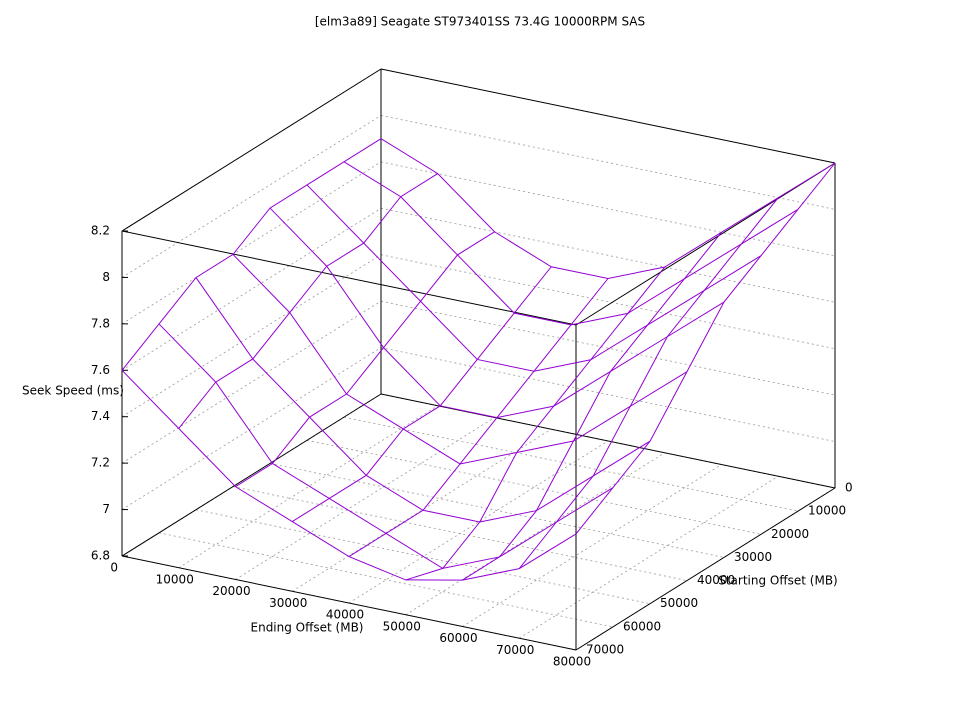 This screenshot has width=960, height=720. Describe the element at coordinates (402, 626) in the screenshot. I see `x-tick-label: 50000` at that location.